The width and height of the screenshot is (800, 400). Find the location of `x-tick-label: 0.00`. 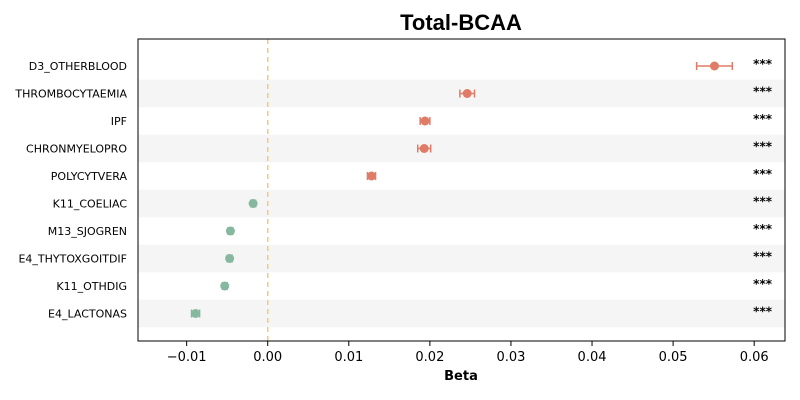

x-tick-label: 0.00 is located at coordinates (267, 357).